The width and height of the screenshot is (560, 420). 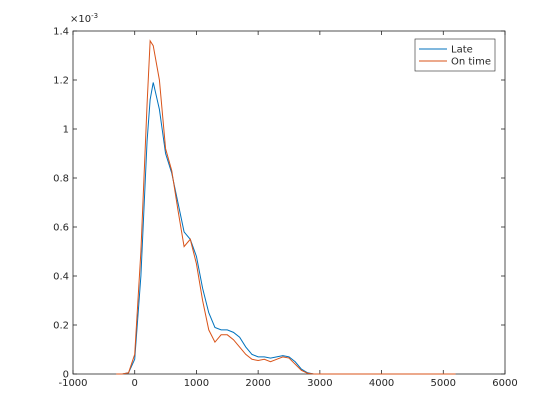 What do you see at coordinates (443, 383) in the screenshot?
I see `x-tick-label: 5000` at bounding box center [443, 383].